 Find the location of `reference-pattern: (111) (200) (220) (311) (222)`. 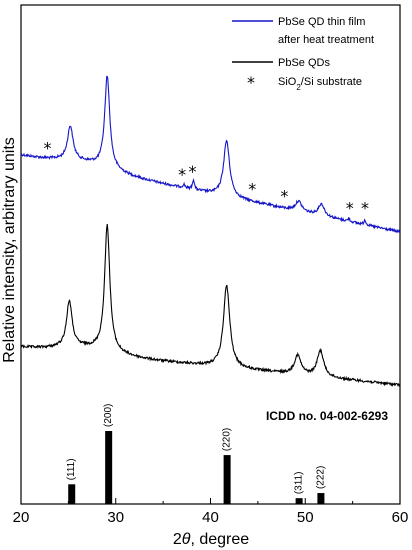

reference-pattern: (111) (200) (220) (311) (222) is located at coordinates (196, 454).